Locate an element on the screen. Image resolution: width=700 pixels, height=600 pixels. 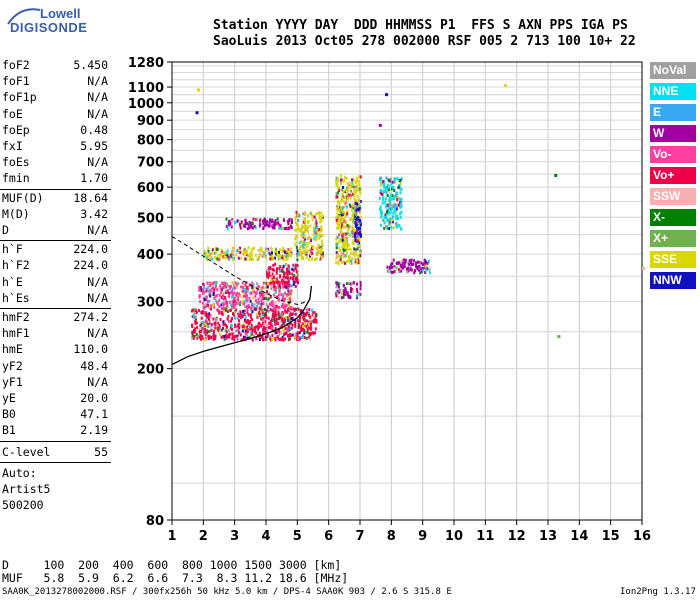
param-name: foE is located at coordinates (12, 113).